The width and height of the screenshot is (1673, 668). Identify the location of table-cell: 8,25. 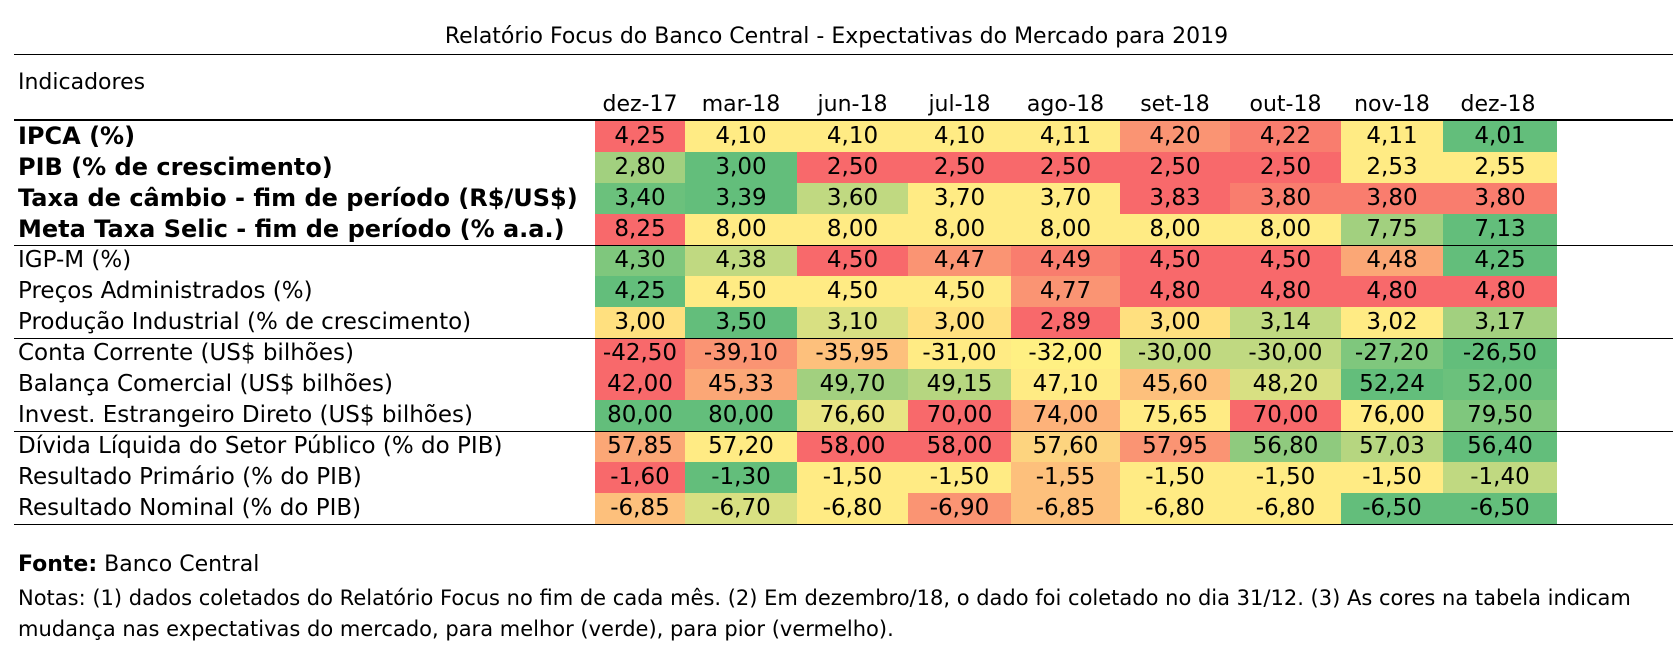
(640, 229).